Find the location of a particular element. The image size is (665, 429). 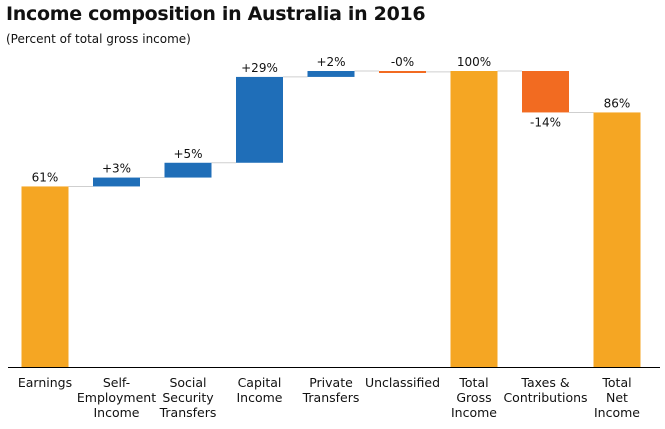

category-label: Self-Employment Income is located at coordinates (116, 397).